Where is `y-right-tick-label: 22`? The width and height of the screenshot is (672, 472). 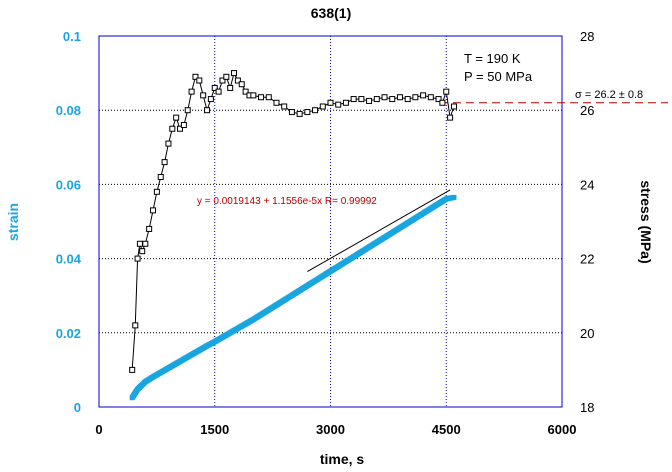
y-right-tick-label: 22 is located at coordinates (587, 259).